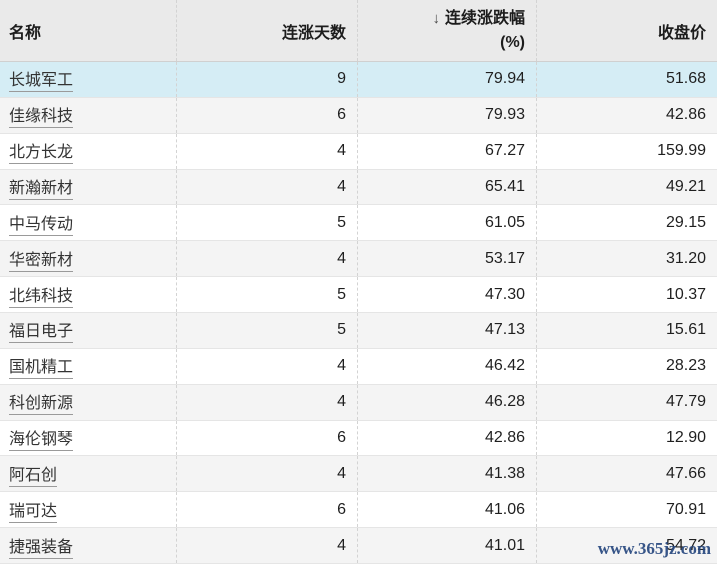 This screenshot has width=717, height=564. What do you see at coordinates (41, 187) in the screenshot?
I see `stock-name-link: 新瀚新材` at bounding box center [41, 187].